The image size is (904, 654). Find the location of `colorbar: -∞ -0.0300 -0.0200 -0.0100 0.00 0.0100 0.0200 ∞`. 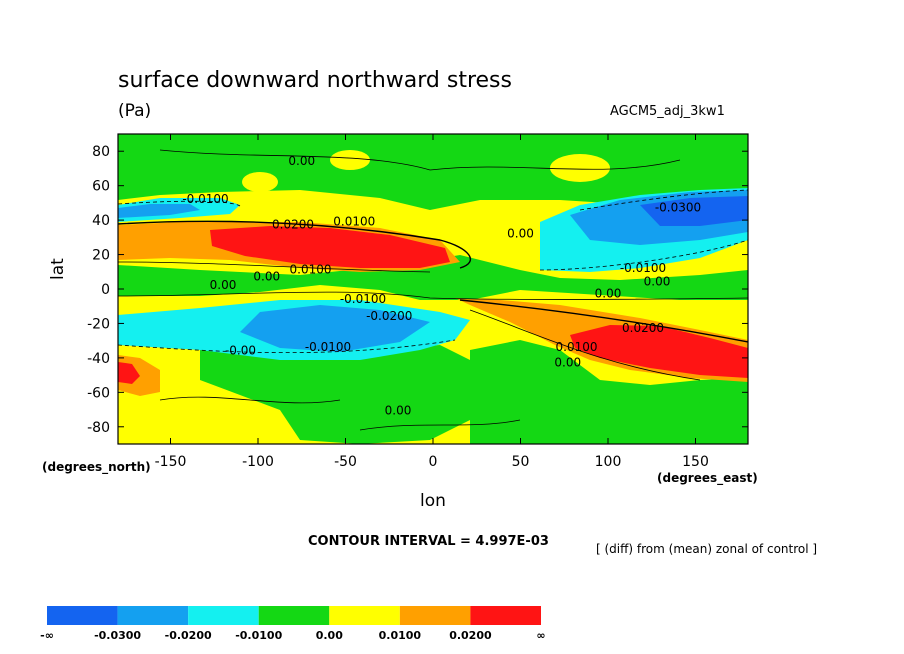

colorbar: -∞ -0.0300 -0.0200 -0.0100 0.00 0.0100 0.0200 ∞ is located at coordinates (293, 624).